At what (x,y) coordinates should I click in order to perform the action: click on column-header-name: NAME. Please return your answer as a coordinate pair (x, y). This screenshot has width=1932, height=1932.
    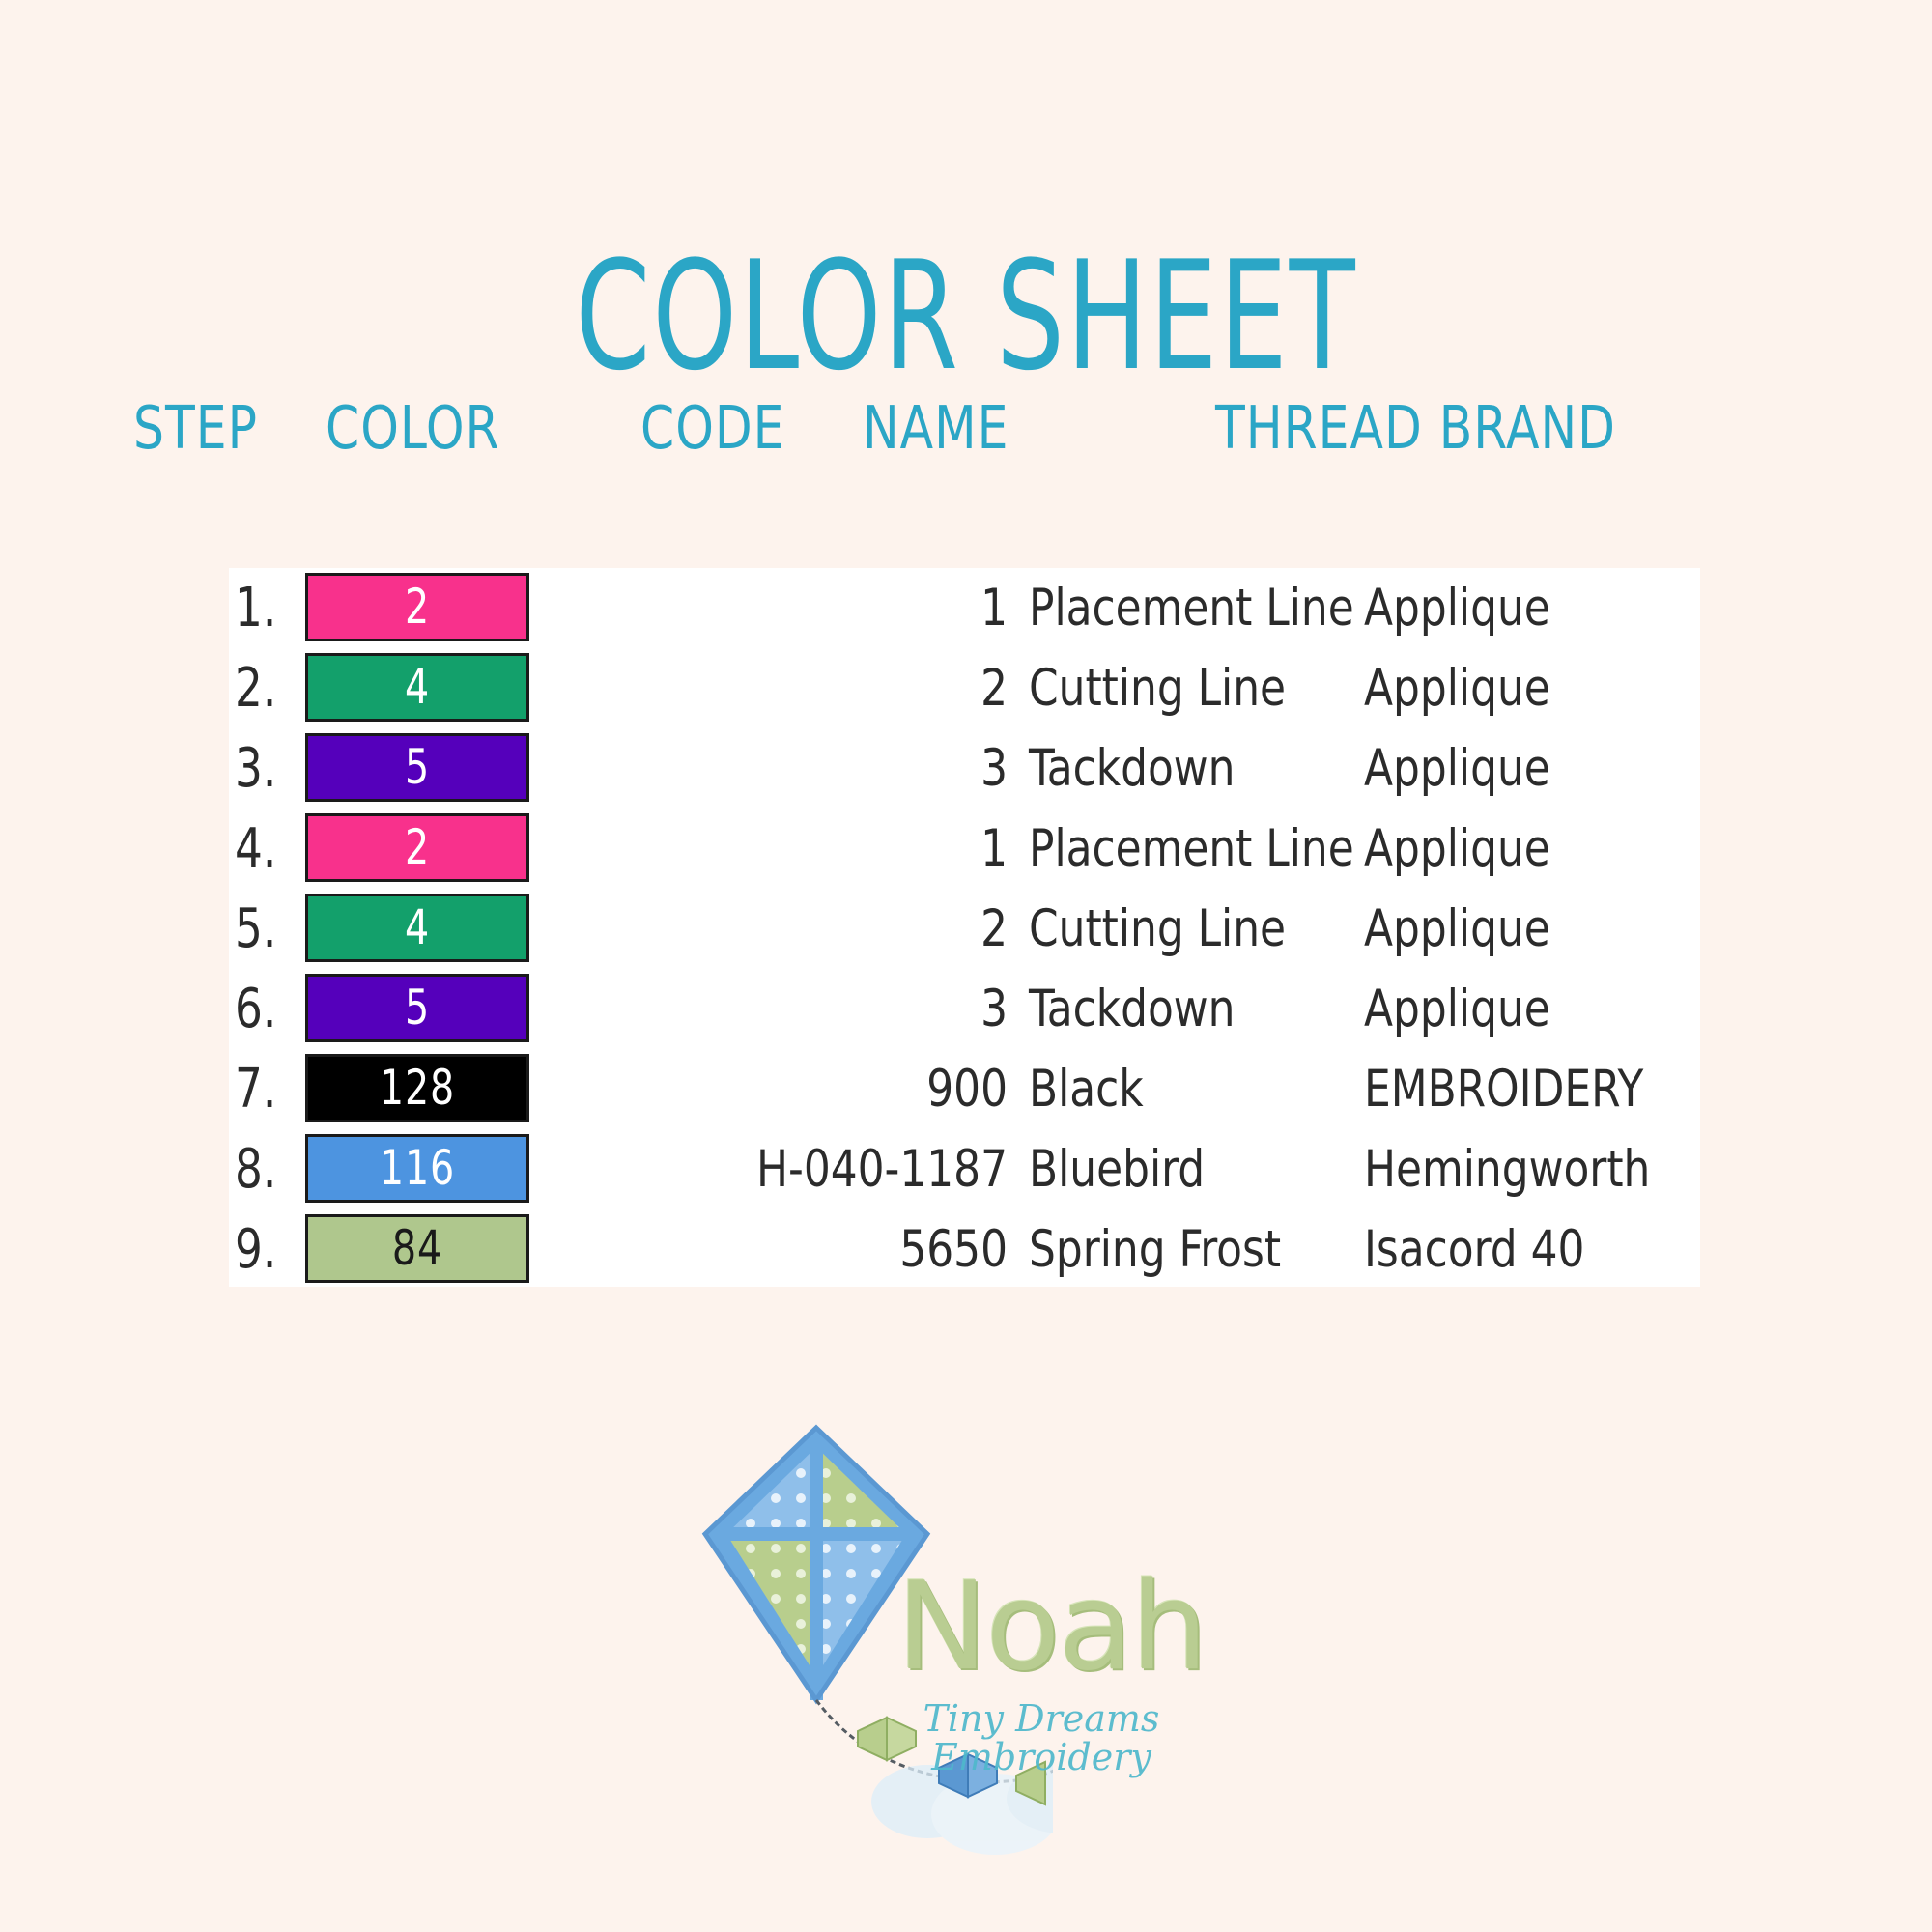
    Looking at the image, I should click on (936, 429).